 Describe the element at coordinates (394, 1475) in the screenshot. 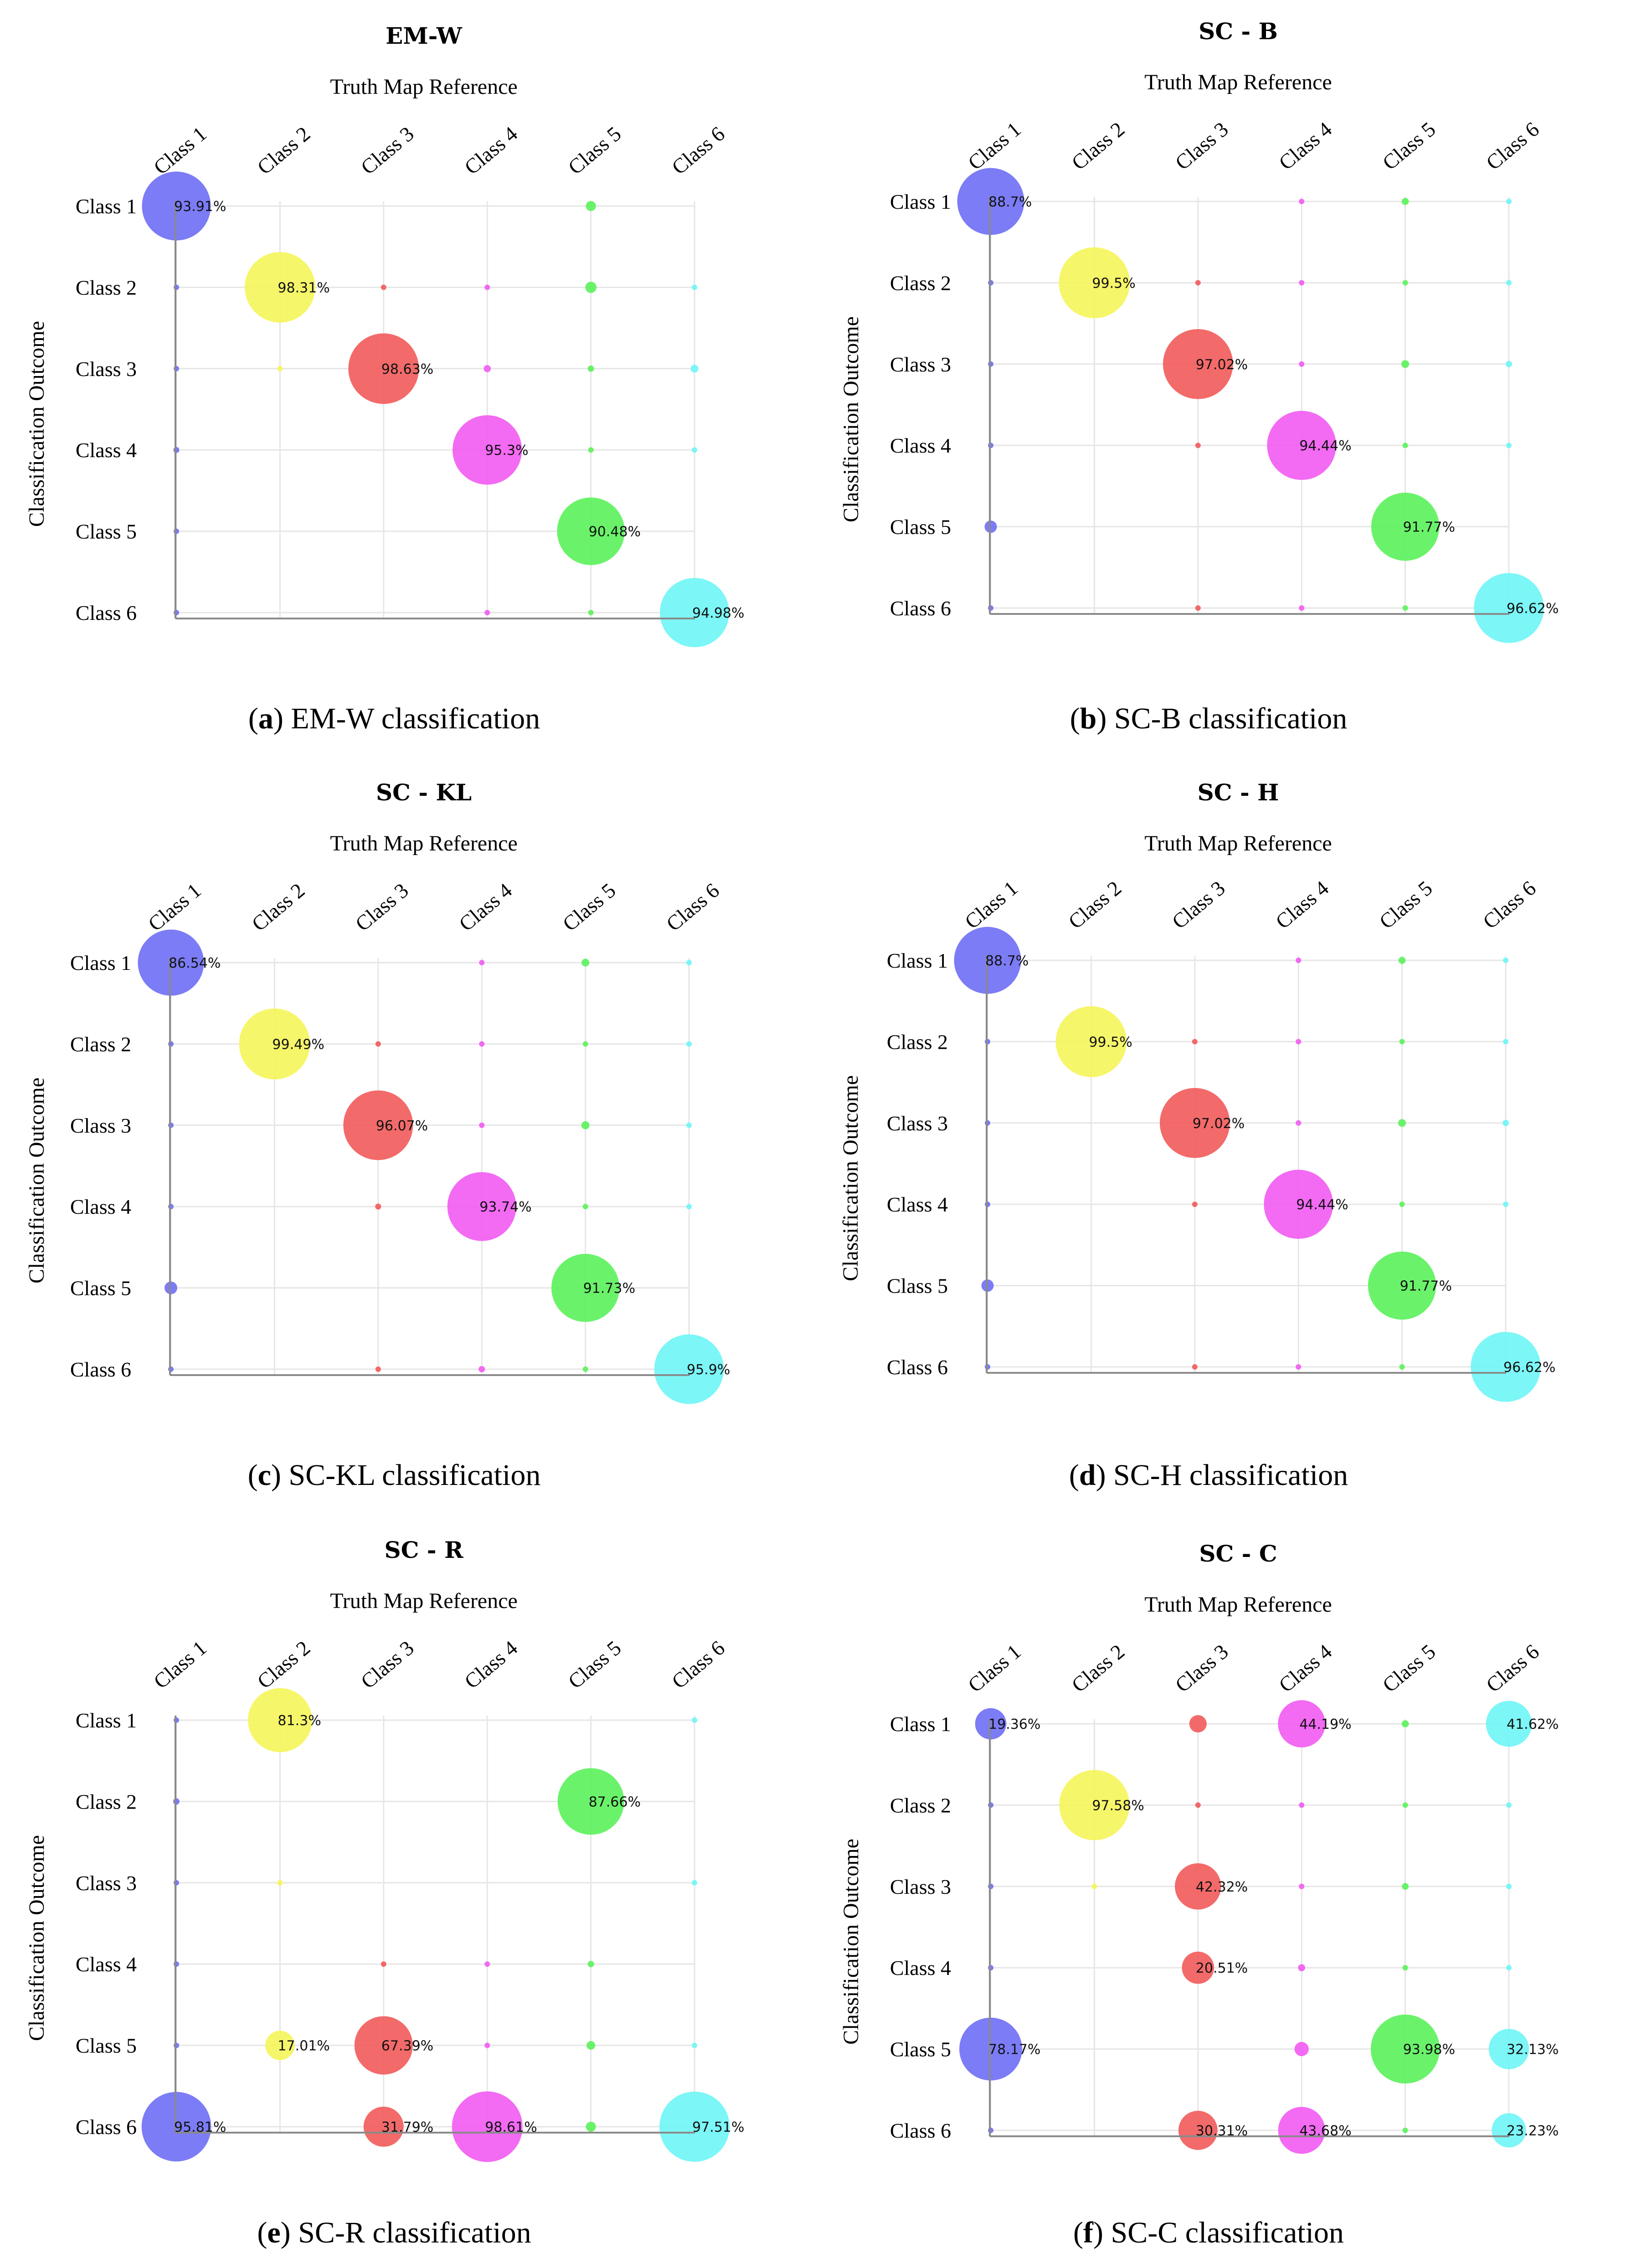

I see `panel-caption: (c) SC-KL classification` at that location.